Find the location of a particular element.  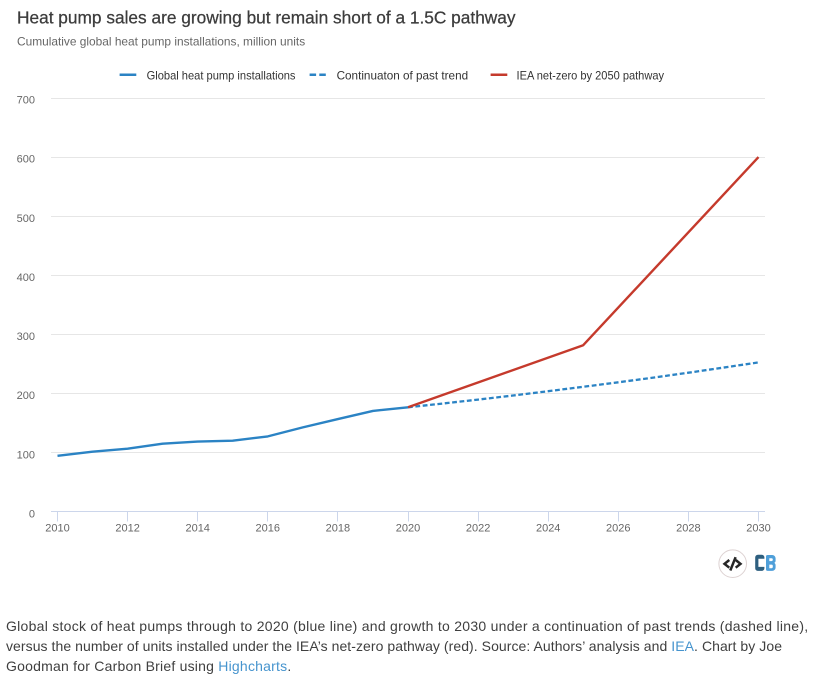

svg-text: IEA net-zero by 2050 pathway is located at coordinates (591, 75).